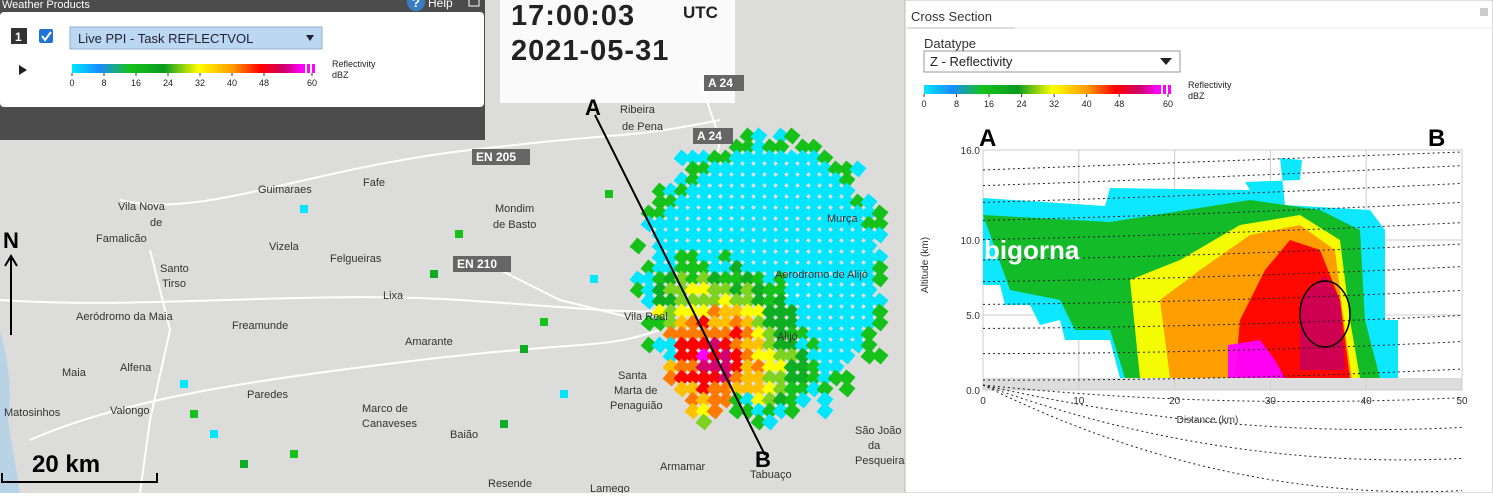  I want to click on help-icon, so click(416, 5).